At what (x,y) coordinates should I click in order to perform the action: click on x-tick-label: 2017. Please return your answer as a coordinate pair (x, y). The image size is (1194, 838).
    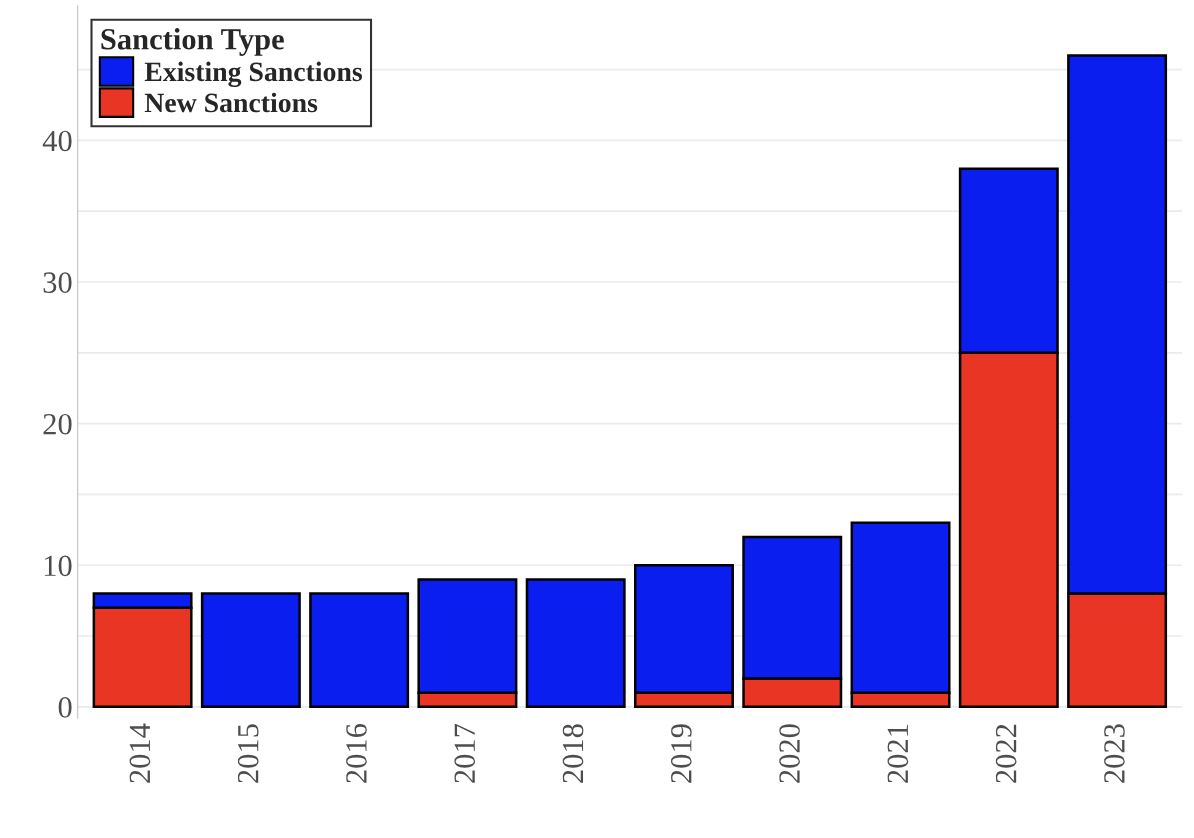
    Looking at the image, I should click on (465, 753).